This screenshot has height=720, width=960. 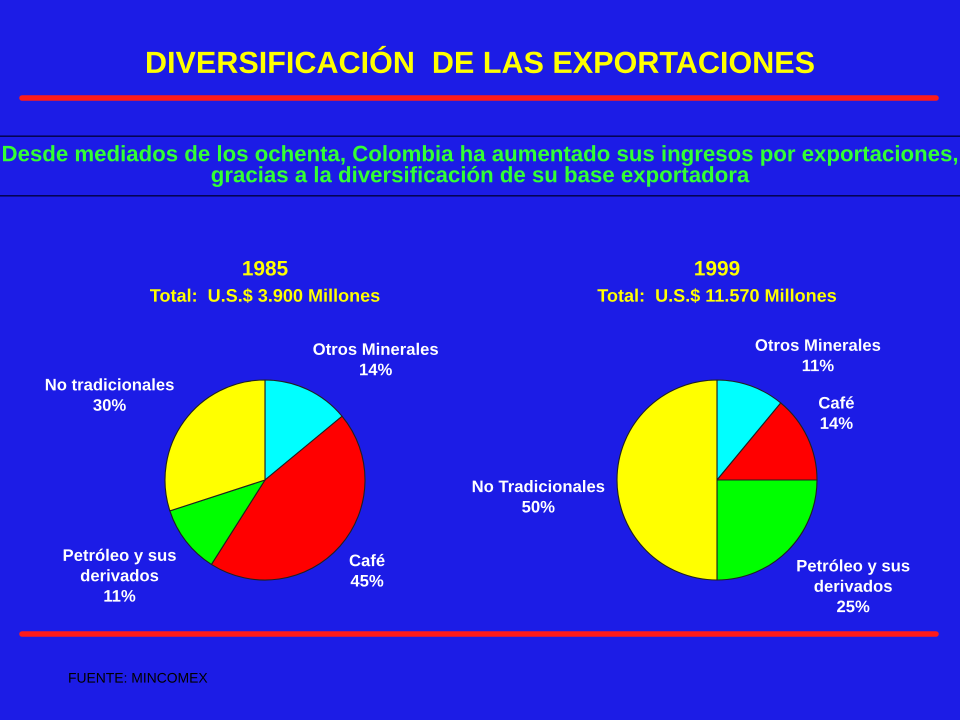 I want to click on data-label: 50%, so click(x=538, y=506).